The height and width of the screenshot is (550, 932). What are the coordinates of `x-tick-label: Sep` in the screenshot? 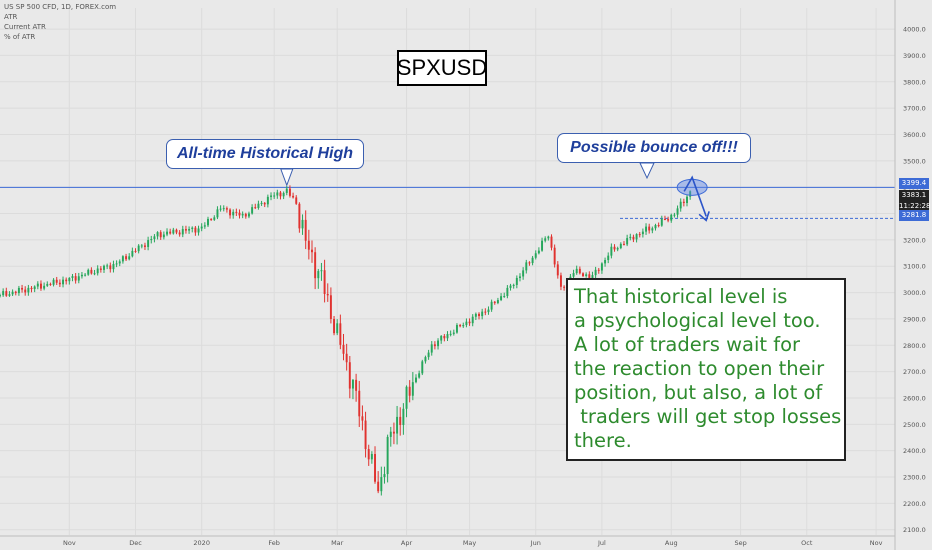 It's located at (740, 543).